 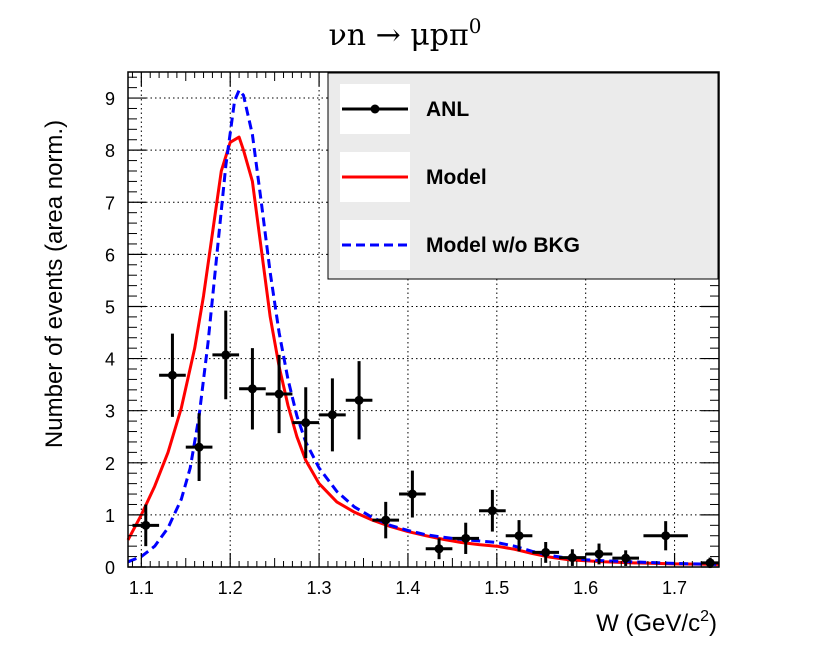 I want to click on y-tick-label: 4, so click(x=110, y=360).